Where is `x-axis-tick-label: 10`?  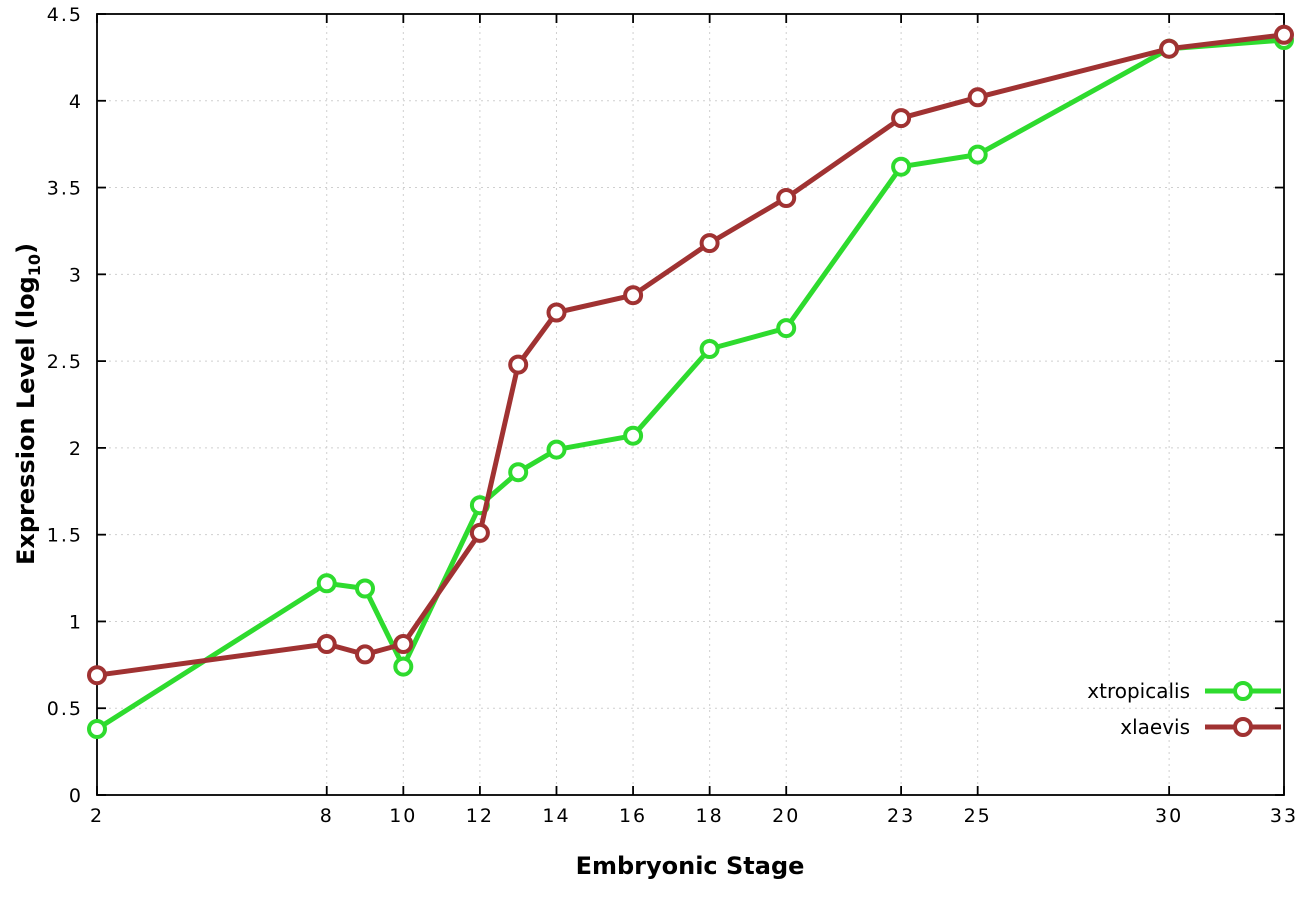 x-axis-tick-label: 10 is located at coordinates (403, 816).